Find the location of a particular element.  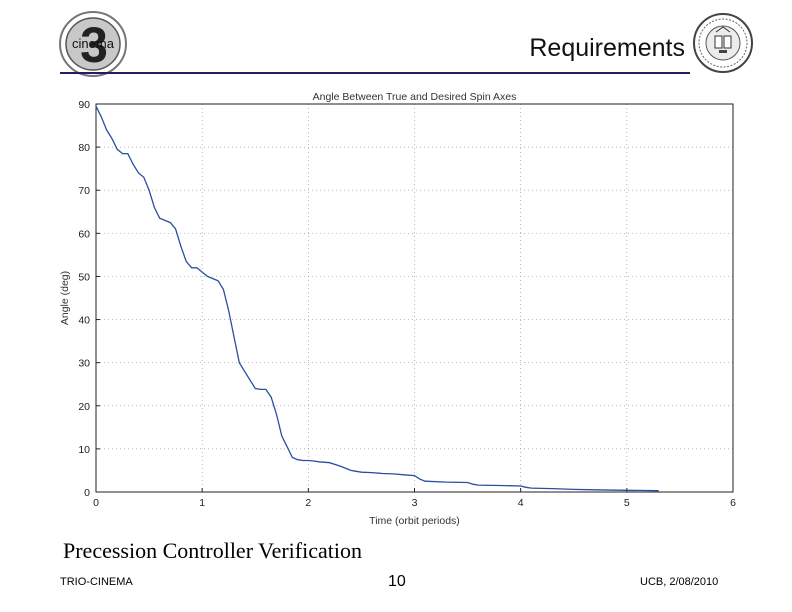

seal-graphic is located at coordinates (723, 43).